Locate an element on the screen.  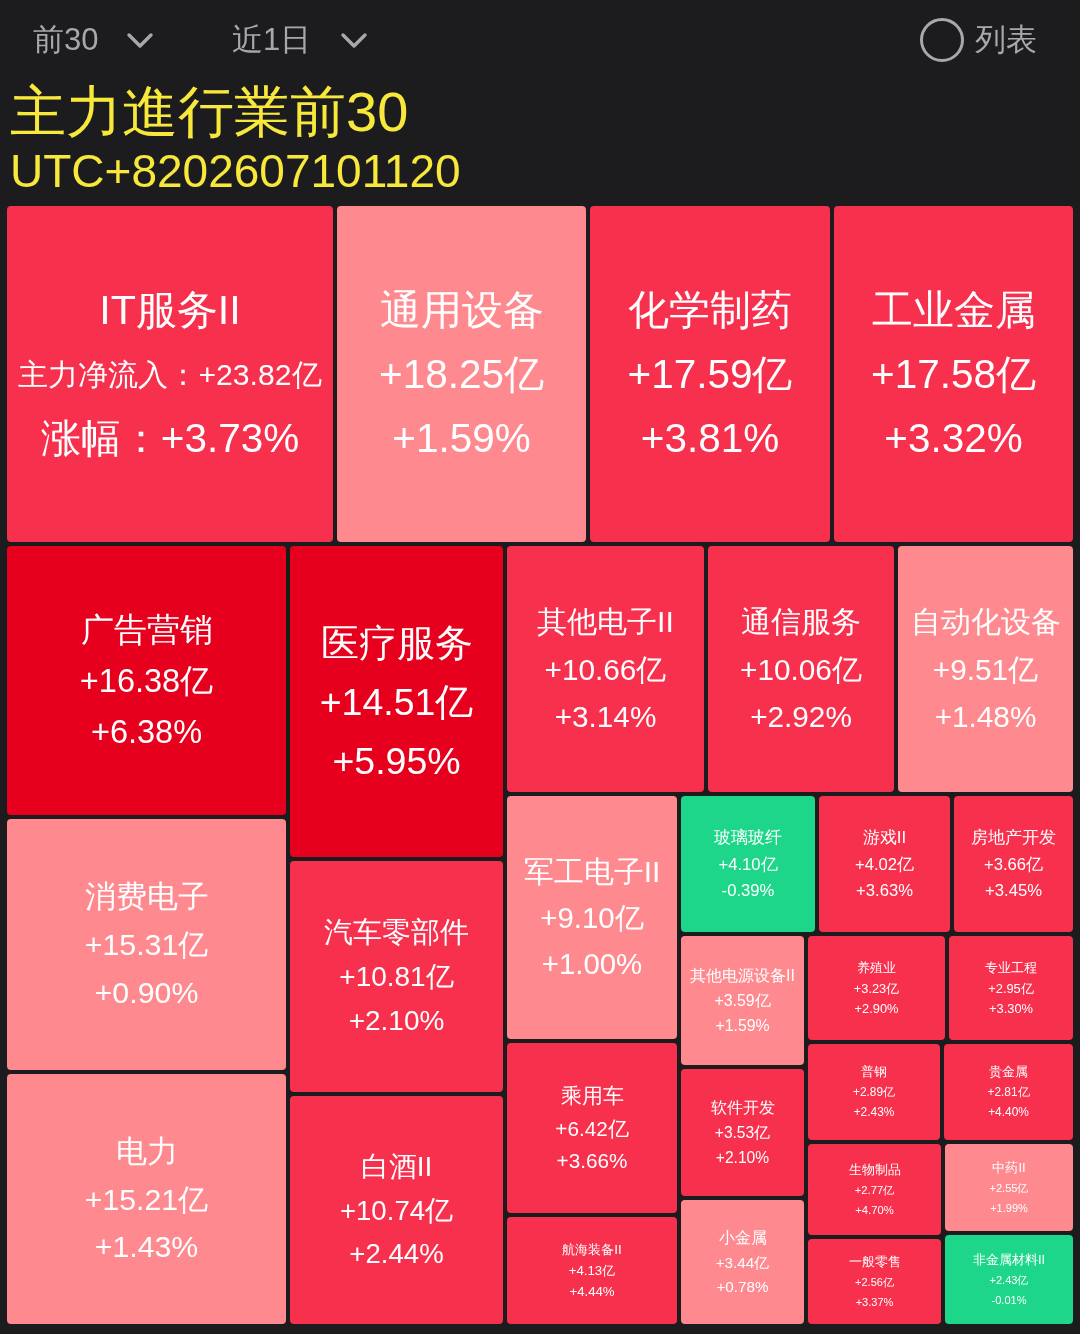
text: UTC+8202607101120 is located at coordinates (235, 171).